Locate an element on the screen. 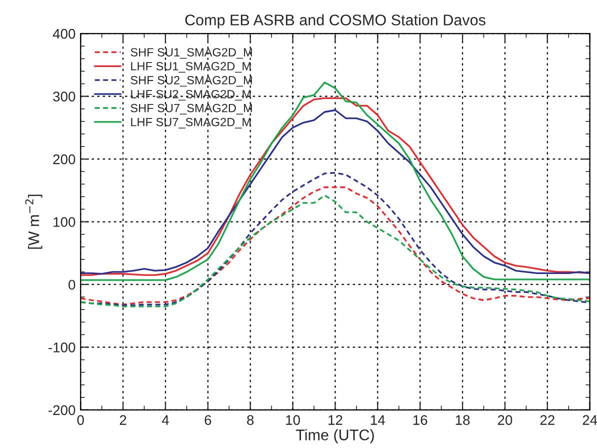 The height and width of the screenshot is (448, 597). x-tick-label: 20 is located at coordinates (505, 420).